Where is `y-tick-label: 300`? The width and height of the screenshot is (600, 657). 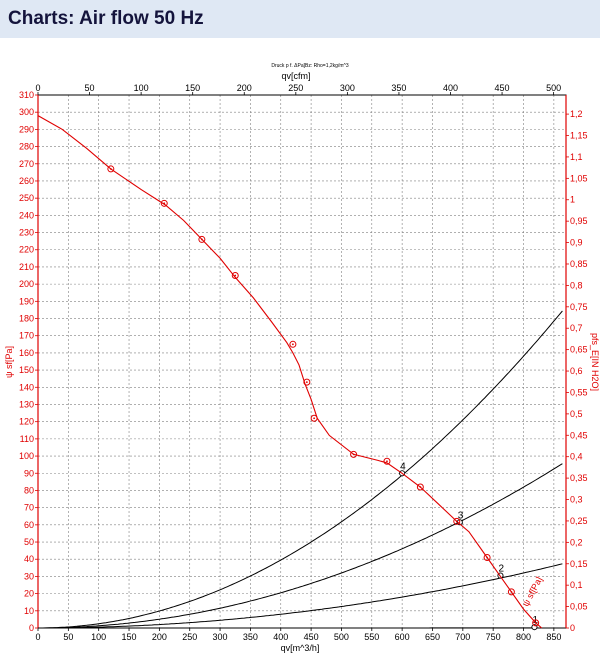
y-tick-label: 300 is located at coordinates (26, 112).